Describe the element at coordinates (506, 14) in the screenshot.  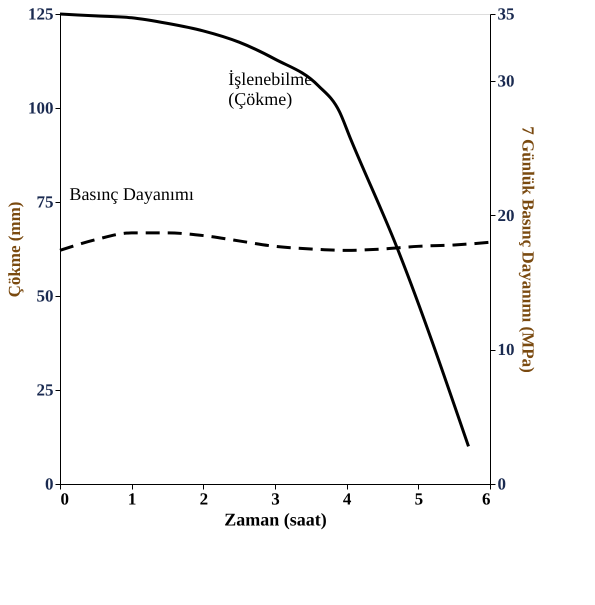
I see `y2-tick-label: 35` at that location.